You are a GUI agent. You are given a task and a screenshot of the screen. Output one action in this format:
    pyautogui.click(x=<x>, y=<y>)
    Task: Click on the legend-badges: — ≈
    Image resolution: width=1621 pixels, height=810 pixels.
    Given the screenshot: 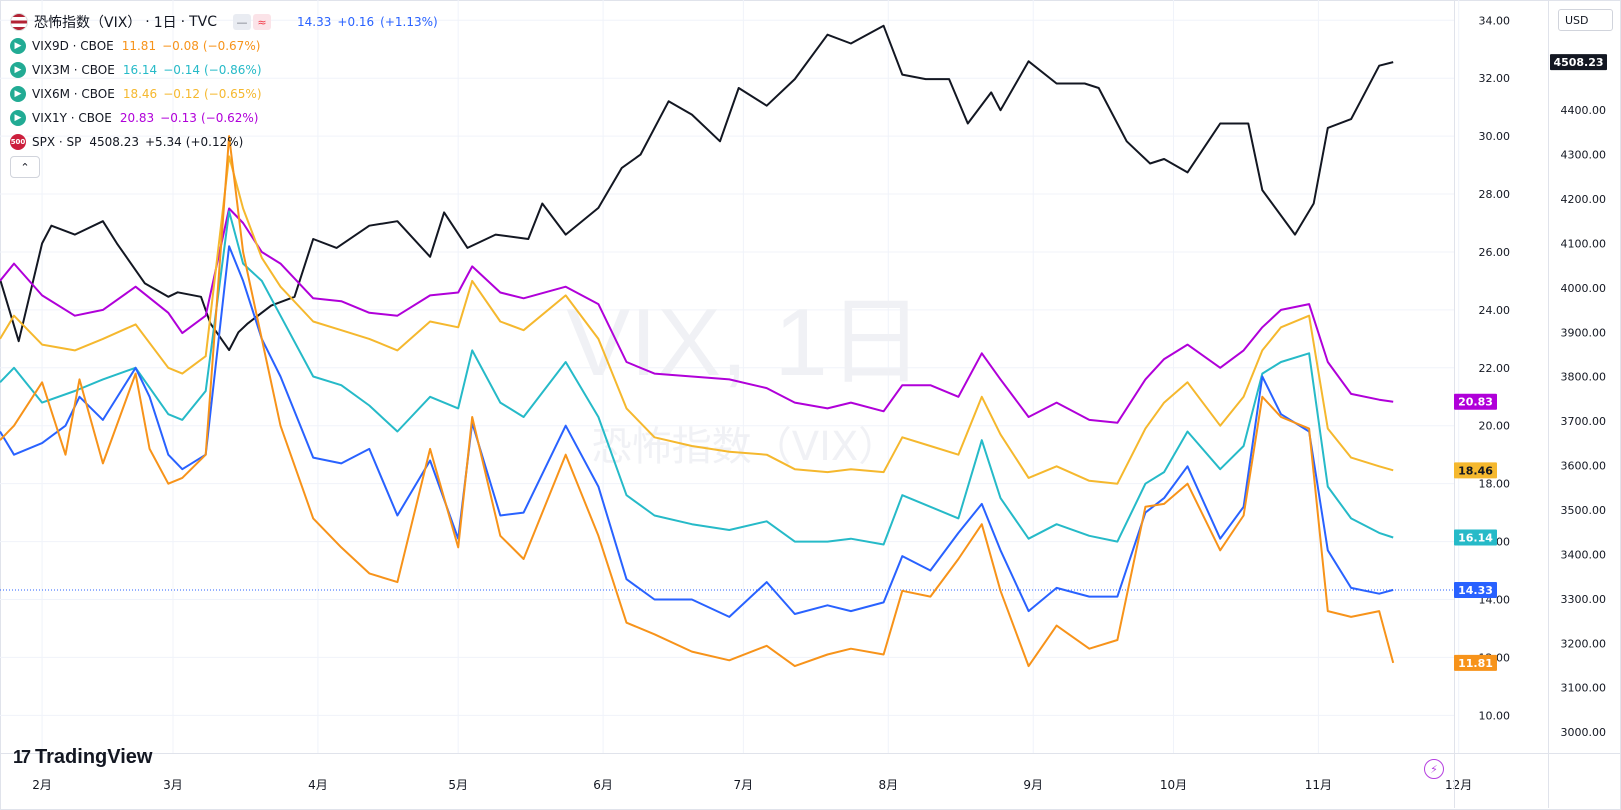 What is the action you would take?
    pyautogui.click(x=251, y=22)
    